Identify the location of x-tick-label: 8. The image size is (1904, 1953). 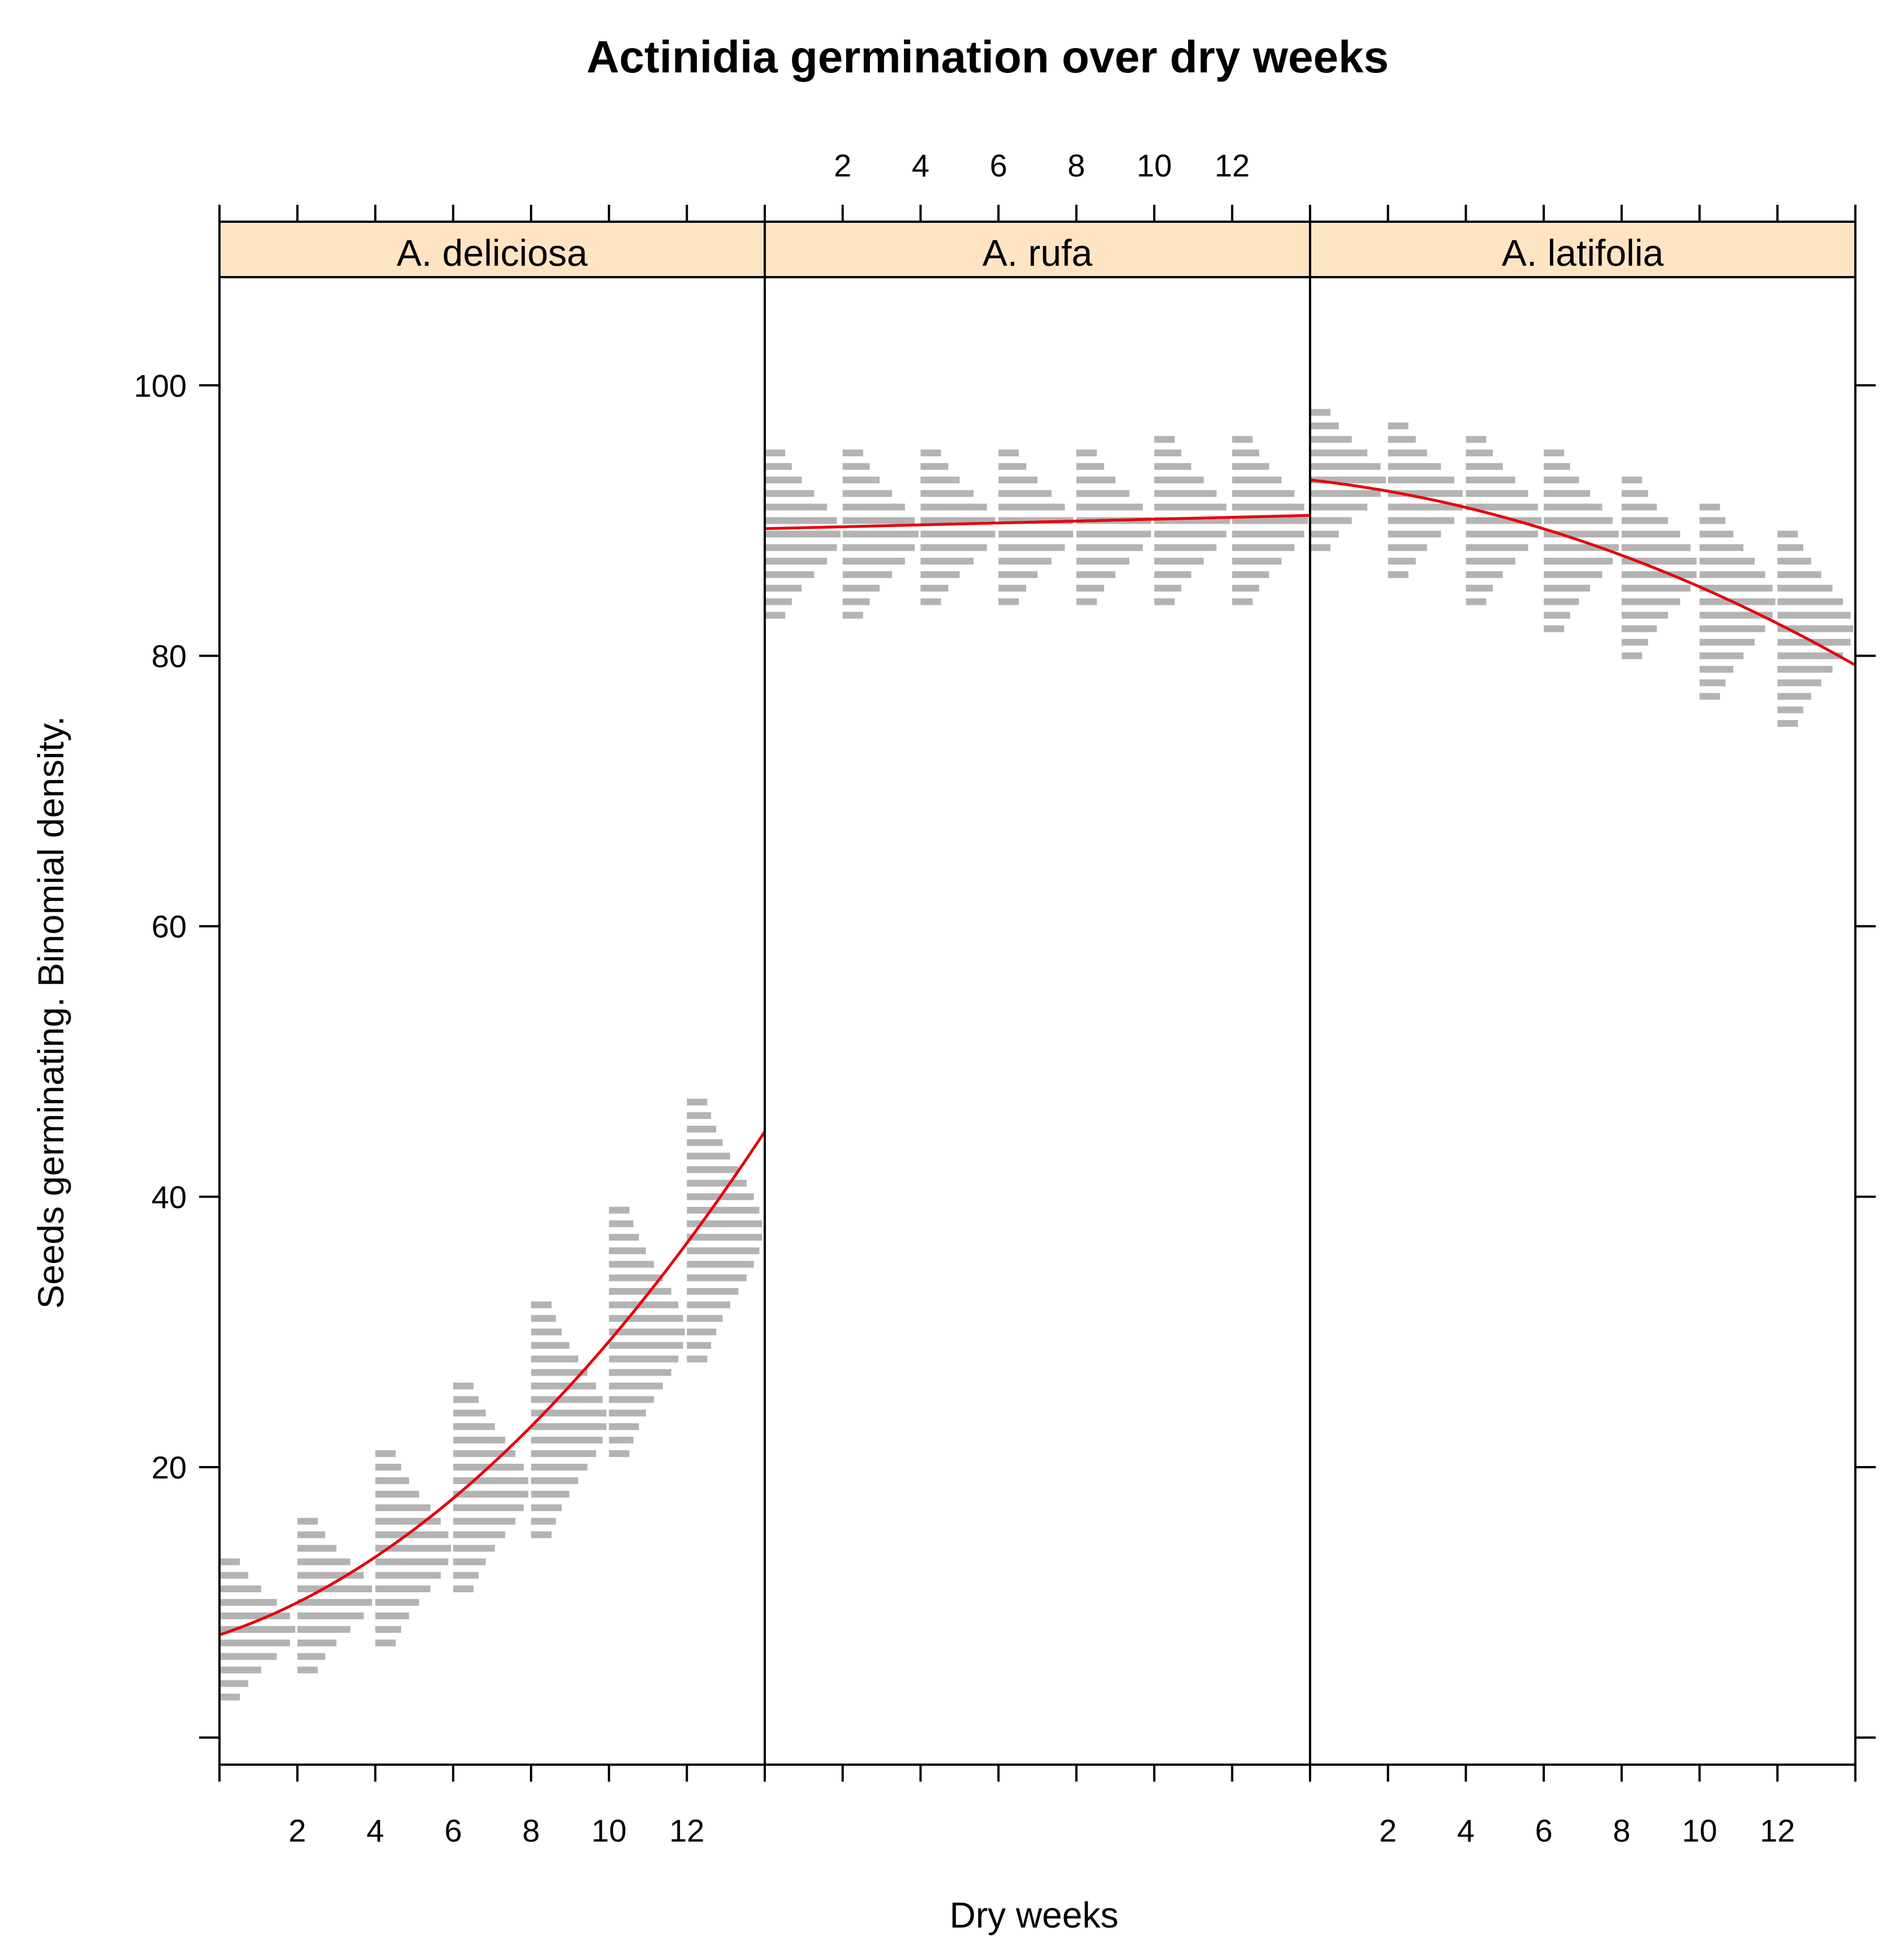
(531, 1830).